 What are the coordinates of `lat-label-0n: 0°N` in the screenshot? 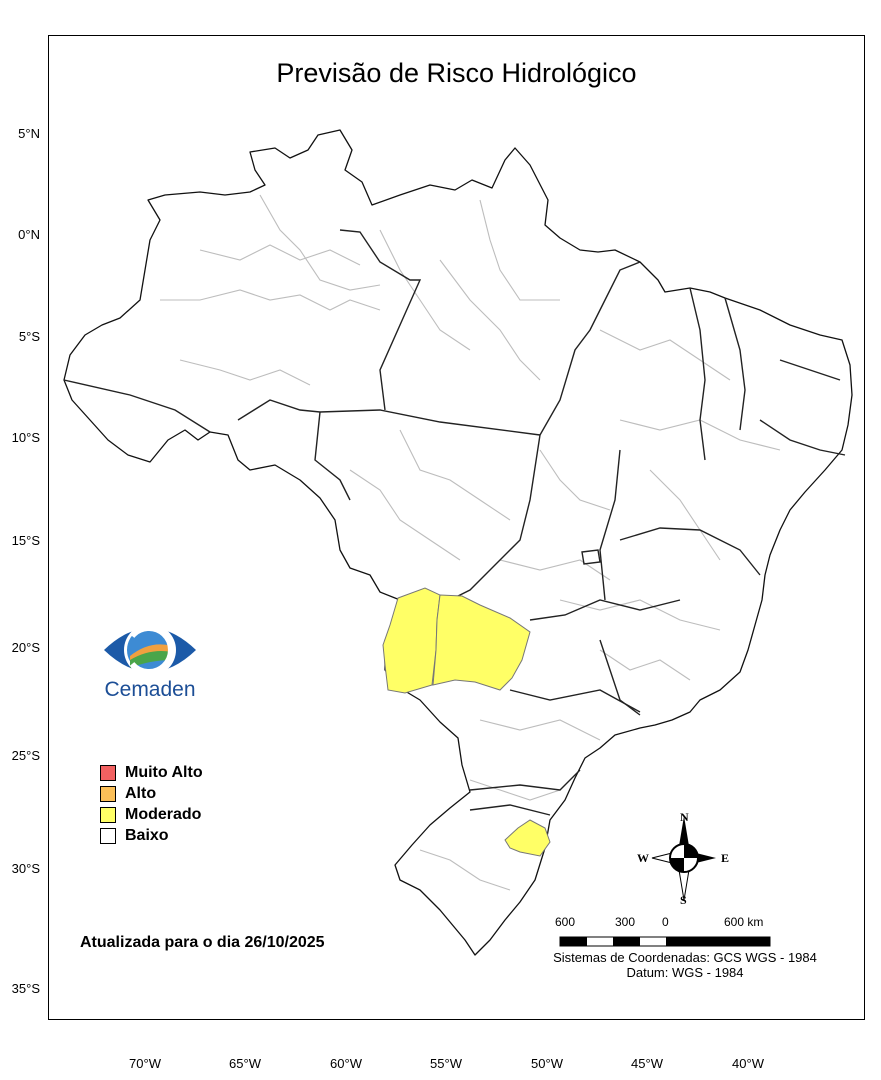 It's located at (29, 234).